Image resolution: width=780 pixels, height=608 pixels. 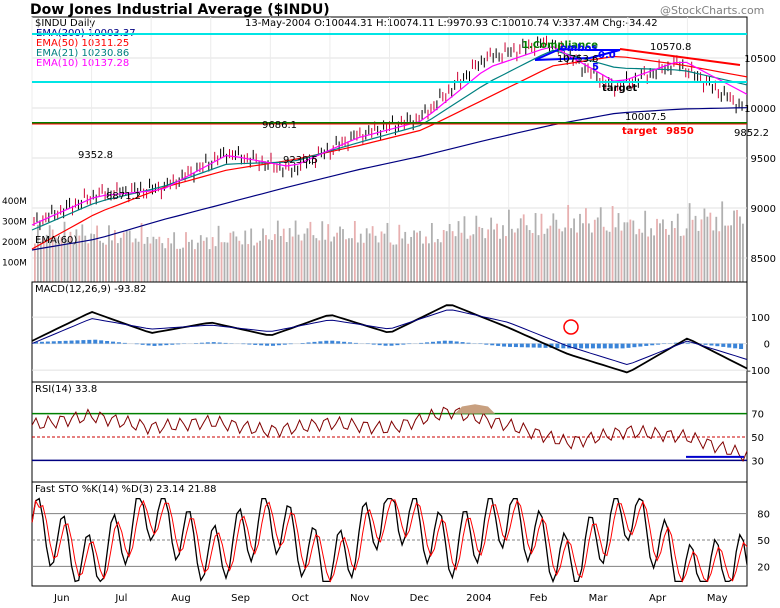 What do you see at coordinates (180, 10) in the screenshot?
I see `chart-title: Dow Jones Industrial Average ($INDU)` at bounding box center [180, 10].